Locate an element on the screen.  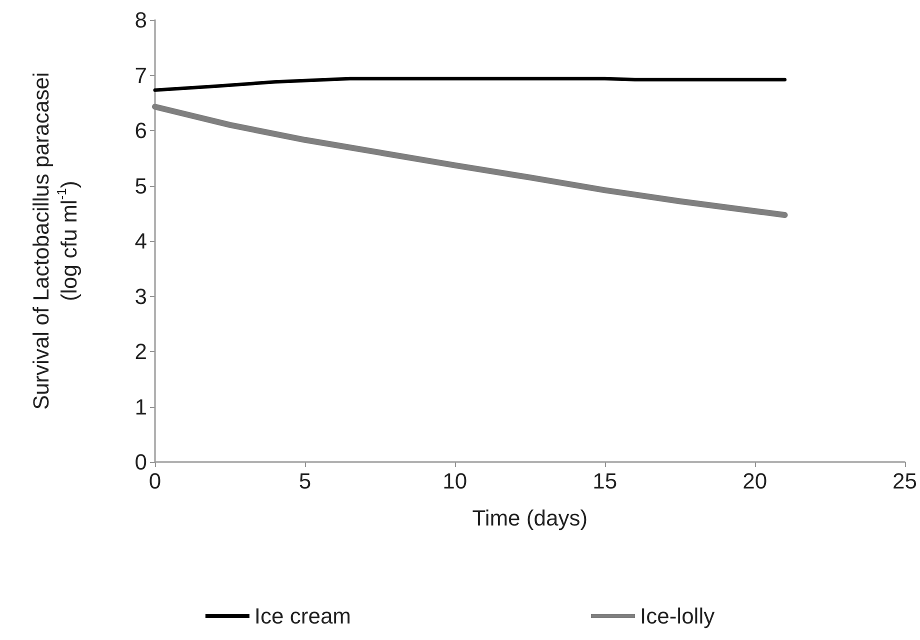
x-axis-title: Time (days) is located at coordinates (530, 518).